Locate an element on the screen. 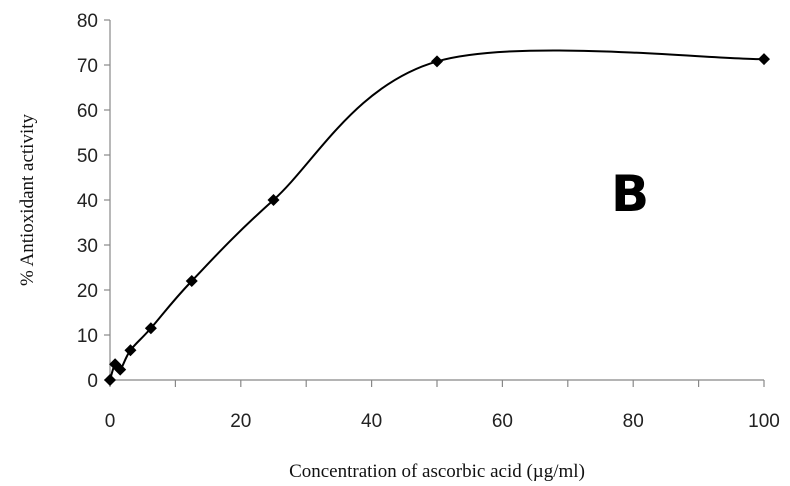 The height and width of the screenshot is (486, 790). x-tick-label: 100 is located at coordinates (764, 421).